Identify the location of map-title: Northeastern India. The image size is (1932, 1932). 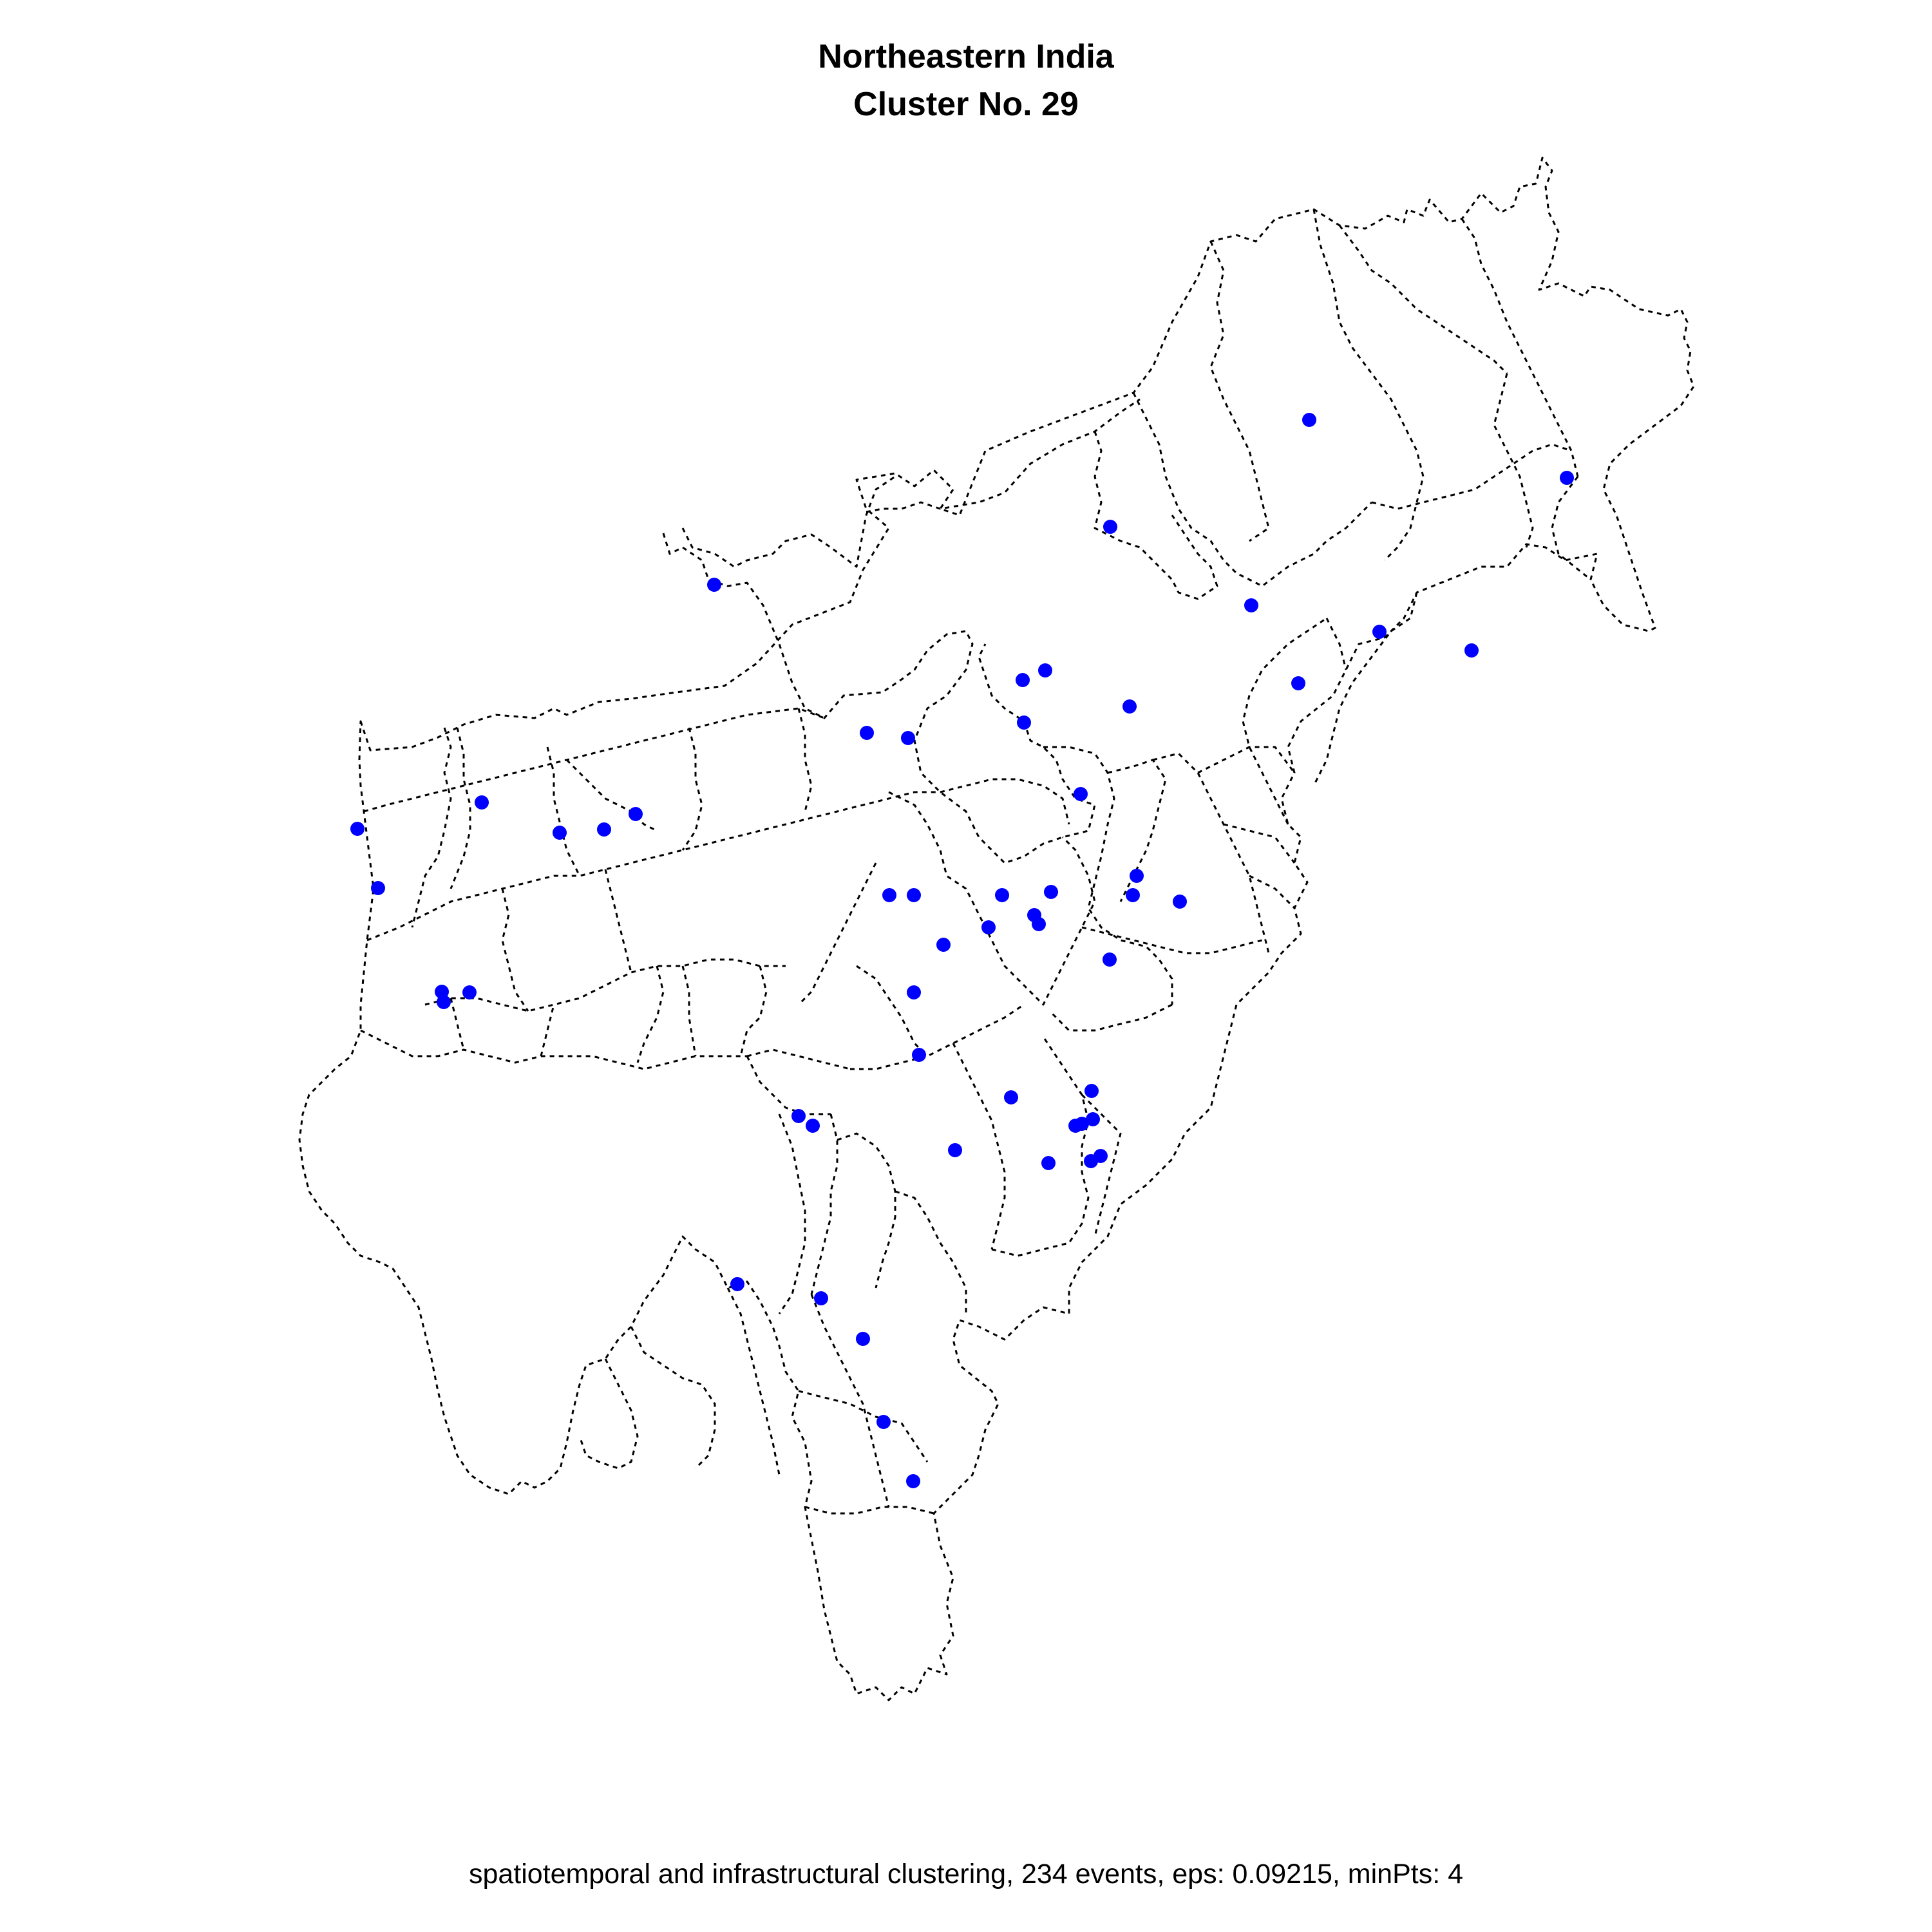
(966, 56).